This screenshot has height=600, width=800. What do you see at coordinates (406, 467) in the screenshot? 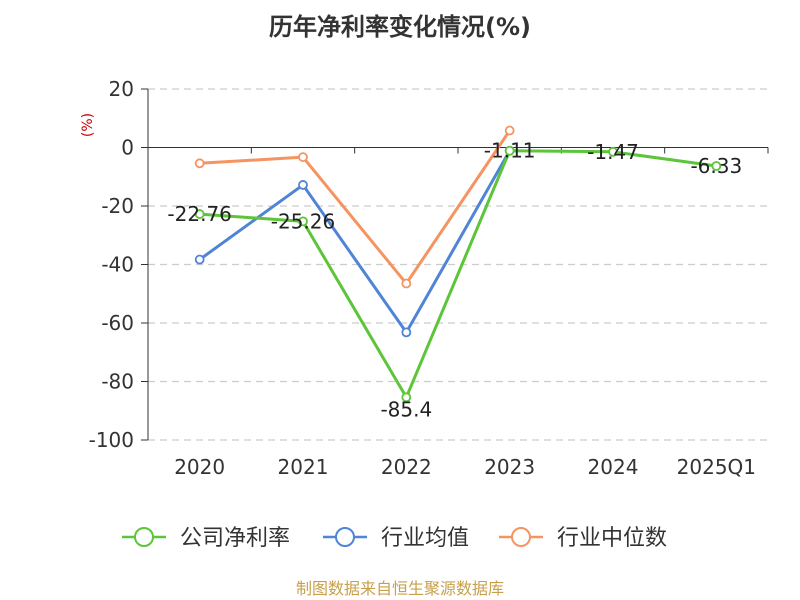
I see `x-tick-label: 2022` at bounding box center [406, 467].